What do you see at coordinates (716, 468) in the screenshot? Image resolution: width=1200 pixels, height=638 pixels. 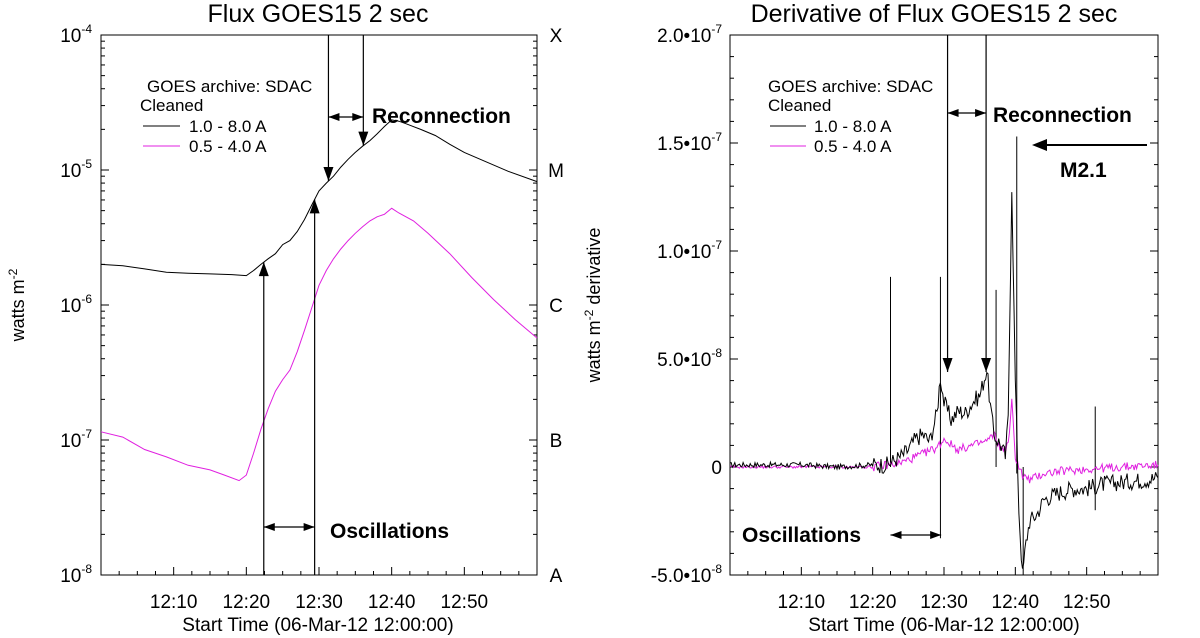 I see `derivative-y-tick-label: 0` at bounding box center [716, 468].